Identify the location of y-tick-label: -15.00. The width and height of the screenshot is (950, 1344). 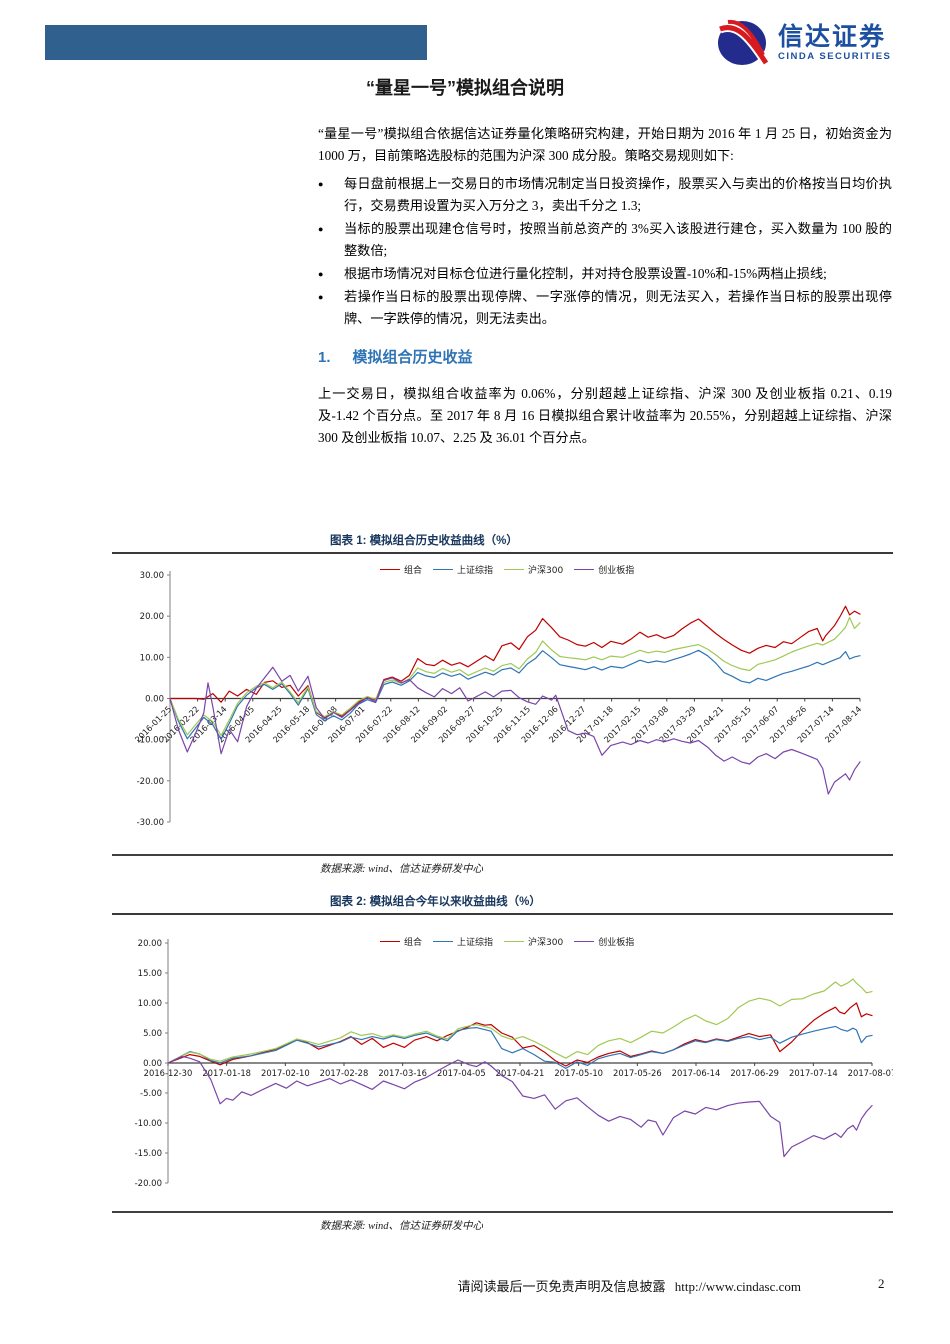
(148, 1154).